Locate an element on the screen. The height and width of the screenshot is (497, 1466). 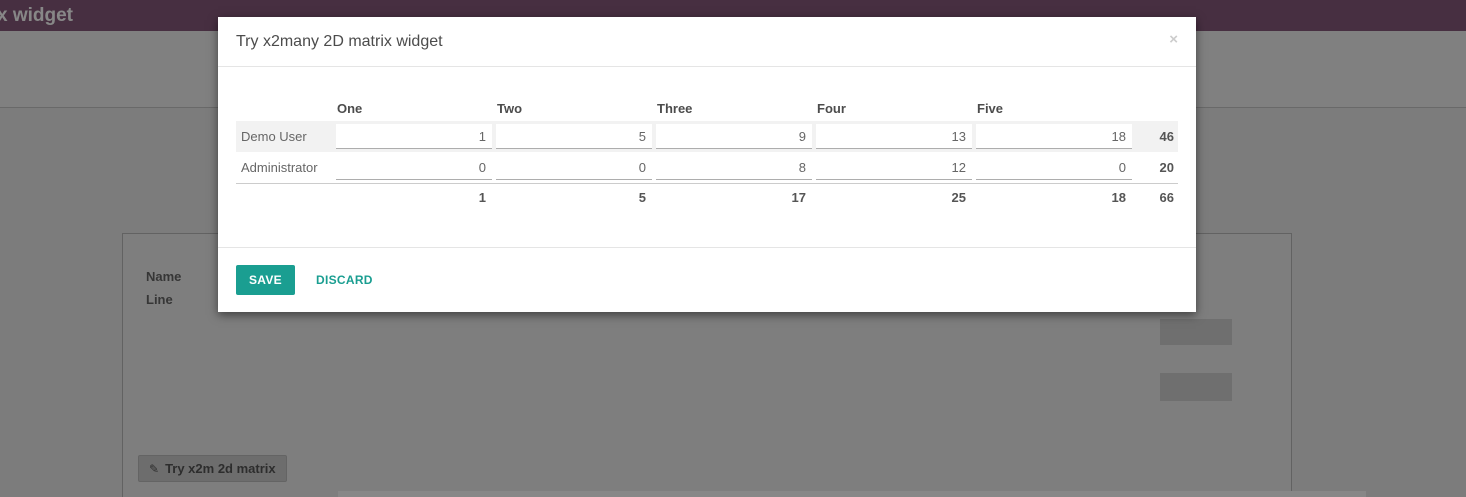
grand-total: 66 is located at coordinates (1166, 197).